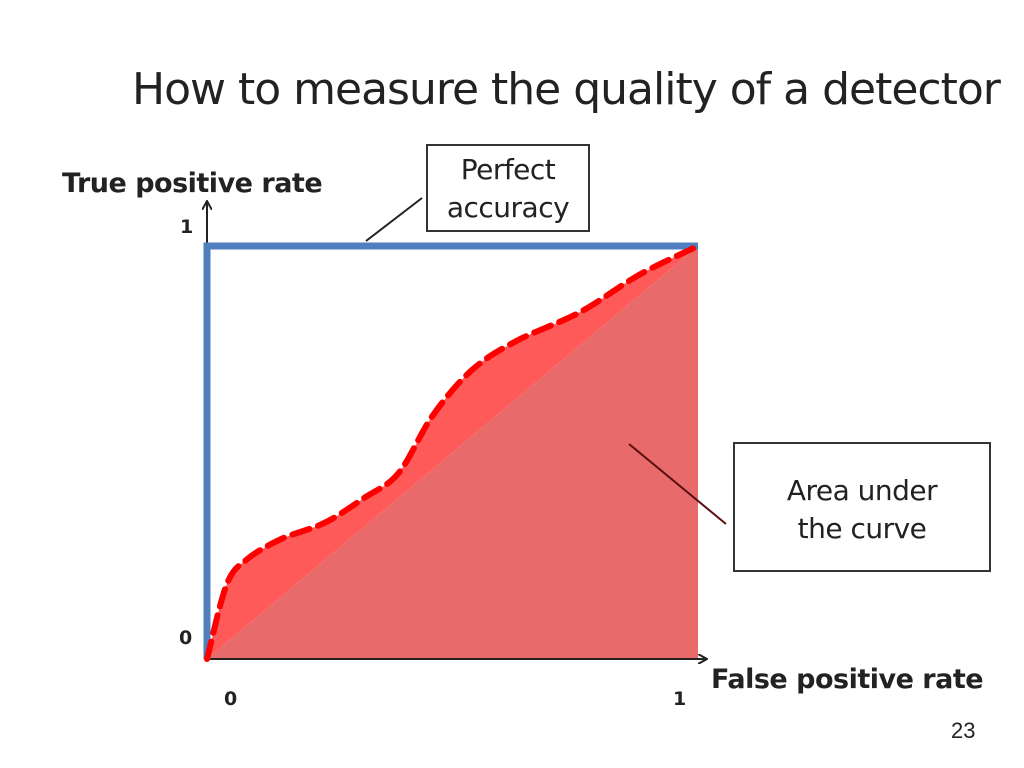  What do you see at coordinates (862, 490) in the screenshot?
I see `auc-callout-line1: Area under` at bounding box center [862, 490].